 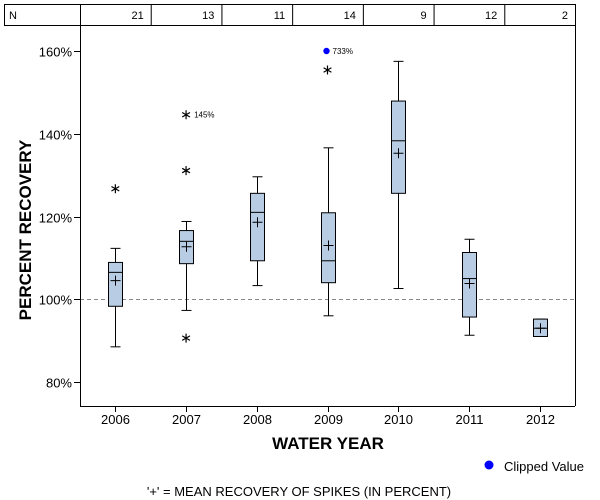 What do you see at coordinates (398, 419) in the screenshot?
I see `x-tick-label: 2010` at bounding box center [398, 419].